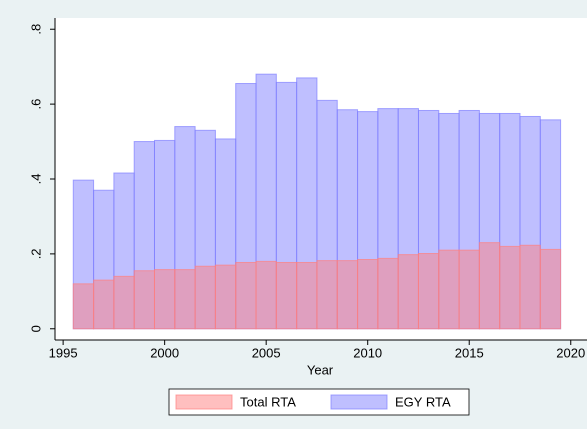 The width and height of the screenshot is (587, 429). Describe the element at coordinates (35, 253) in the screenshot. I see `y-tick-label: .2` at that location.